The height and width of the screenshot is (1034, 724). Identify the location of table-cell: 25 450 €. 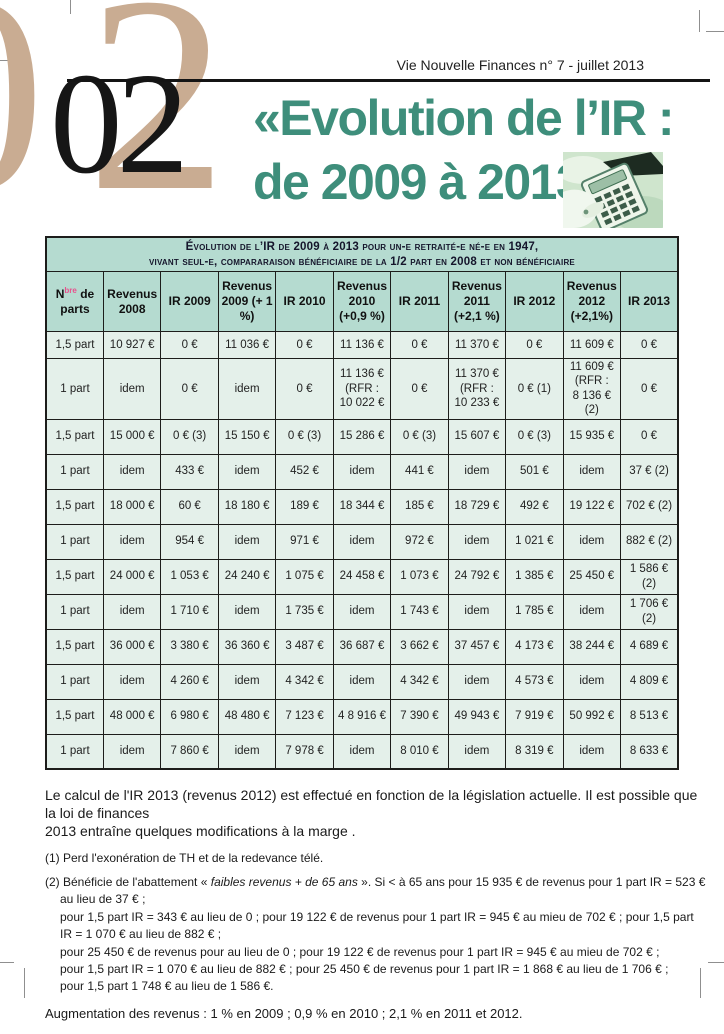
(592, 576).